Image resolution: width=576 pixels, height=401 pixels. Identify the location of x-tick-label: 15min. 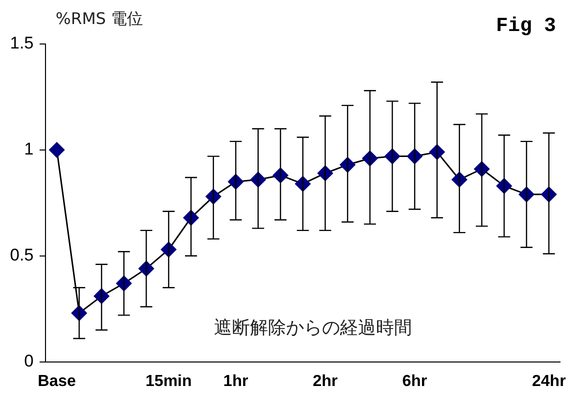
(169, 381).